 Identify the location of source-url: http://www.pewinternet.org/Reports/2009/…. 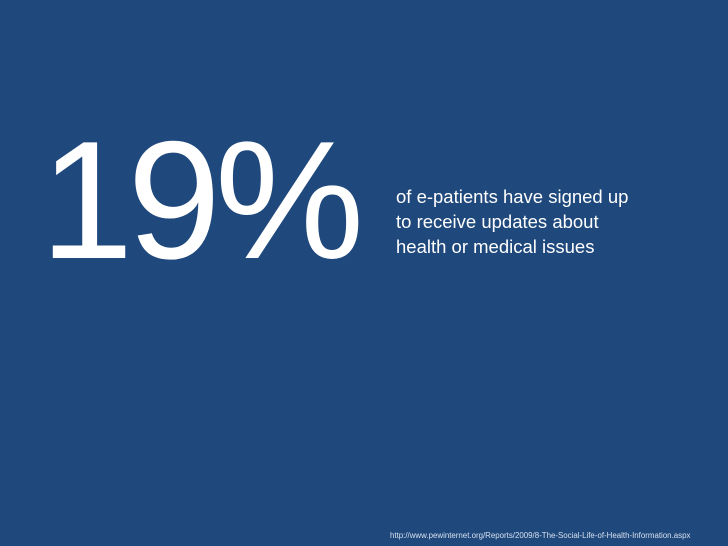
(540, 535).